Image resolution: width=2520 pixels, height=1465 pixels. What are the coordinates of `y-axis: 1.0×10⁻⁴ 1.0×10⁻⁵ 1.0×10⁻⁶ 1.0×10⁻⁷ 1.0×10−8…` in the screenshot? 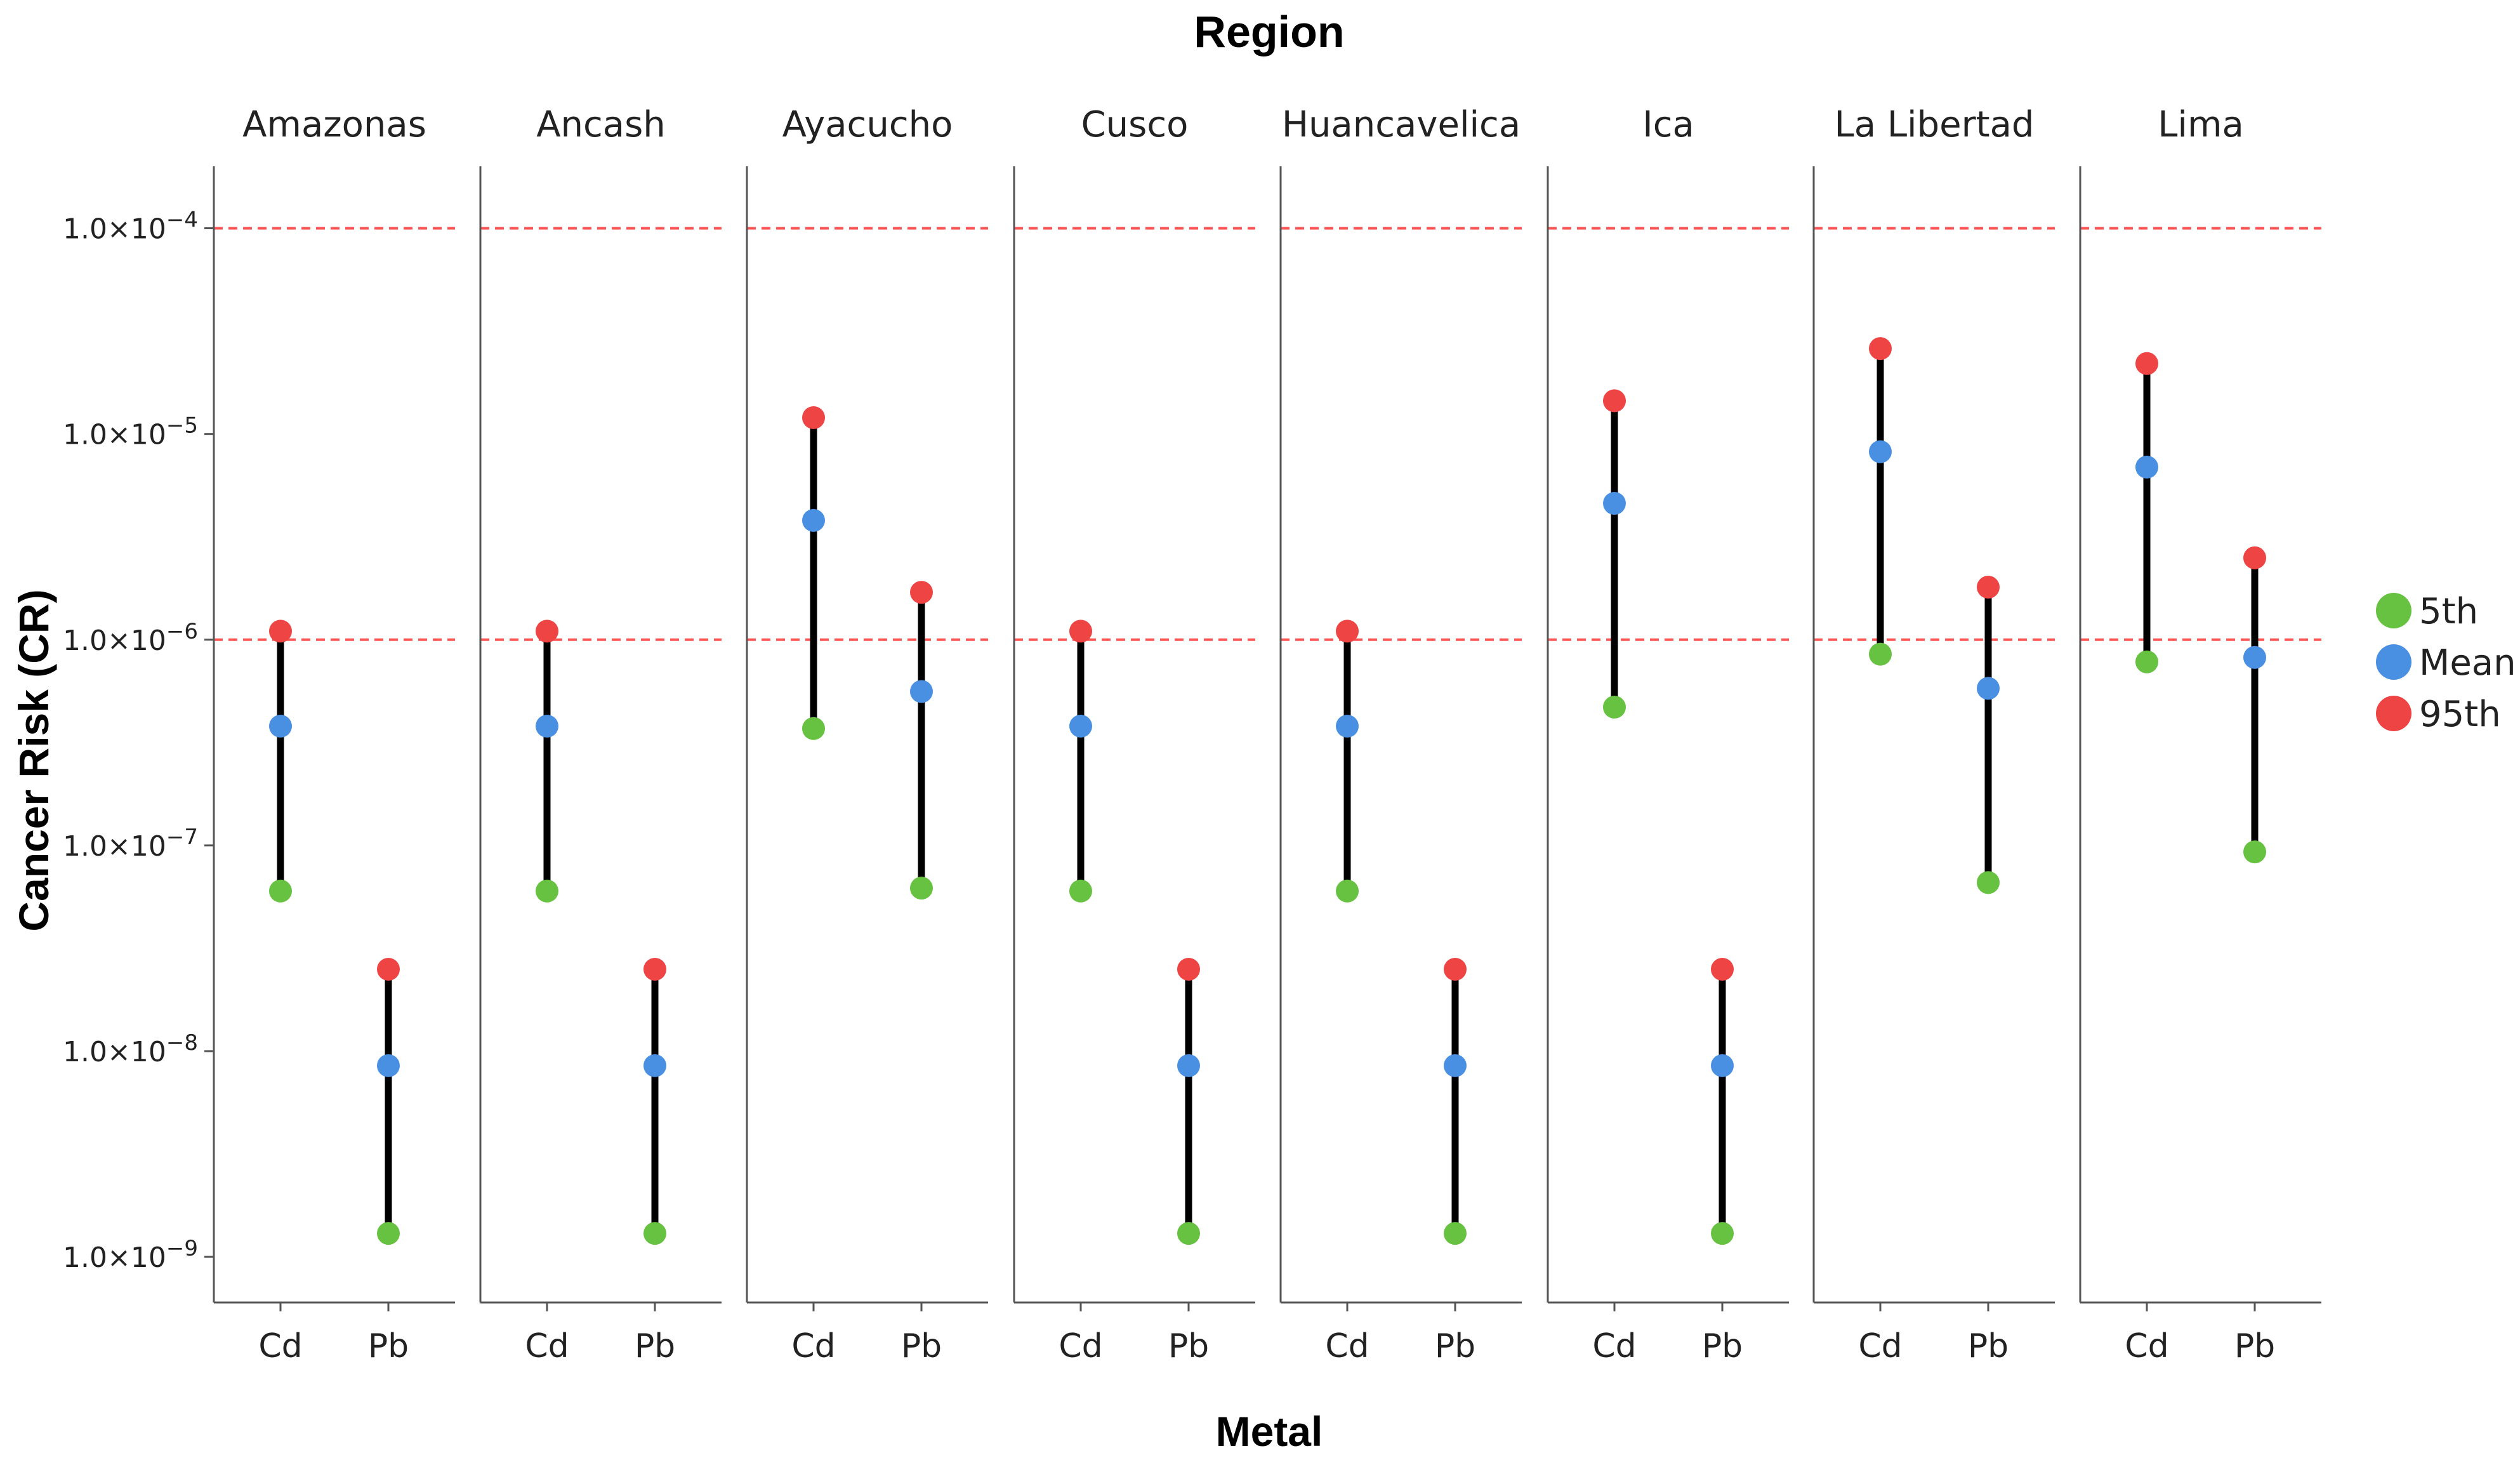 It's located at (138, 741).